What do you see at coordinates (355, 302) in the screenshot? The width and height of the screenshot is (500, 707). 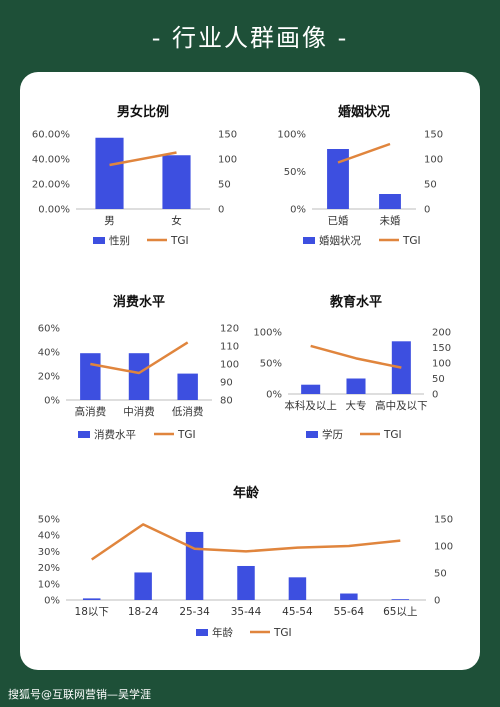 I see `chart-title: 教育水平` at bounding box center [355, 302].